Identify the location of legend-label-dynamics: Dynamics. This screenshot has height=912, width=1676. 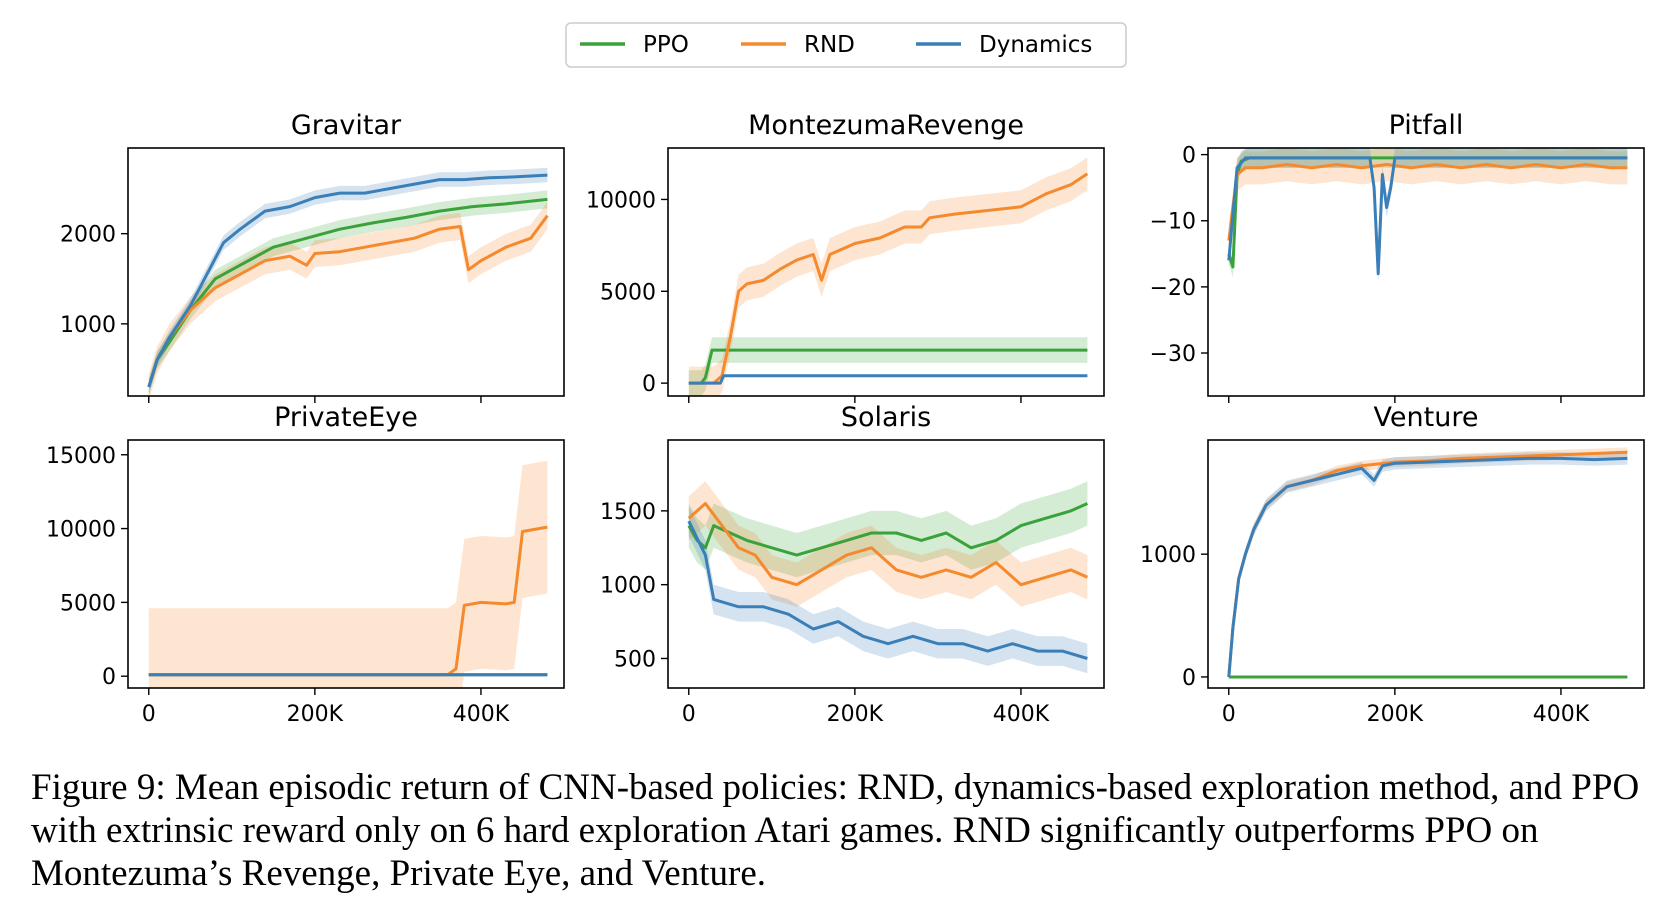
(1035, 45).